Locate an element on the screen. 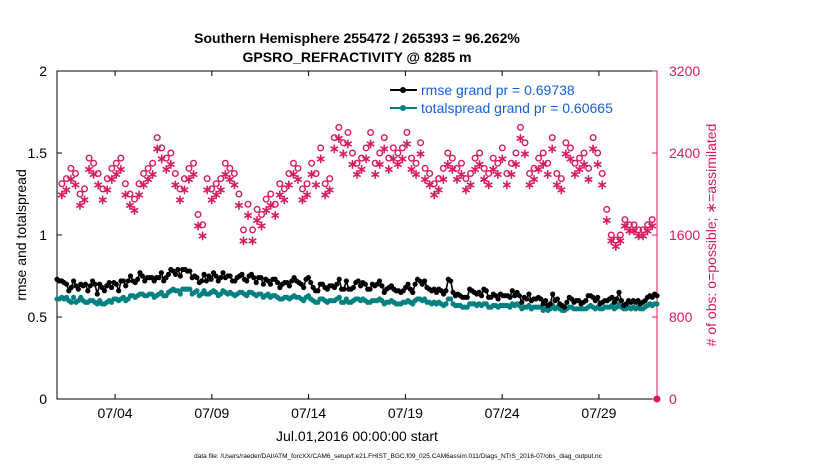 The width and height of the screenshot is (830, 475). legend-marker-rmse is located at coordinates (403, 90).